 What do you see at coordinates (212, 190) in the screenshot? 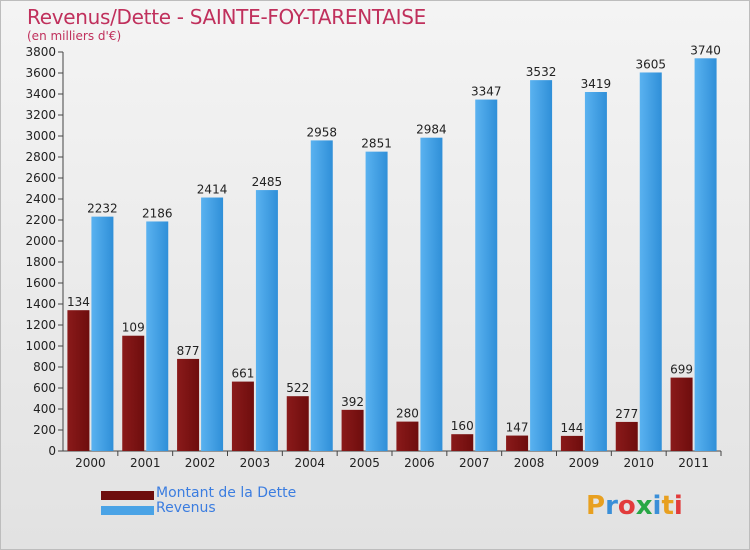
I see `data-label-revenue: 2414` at bounding box center [212, 190].